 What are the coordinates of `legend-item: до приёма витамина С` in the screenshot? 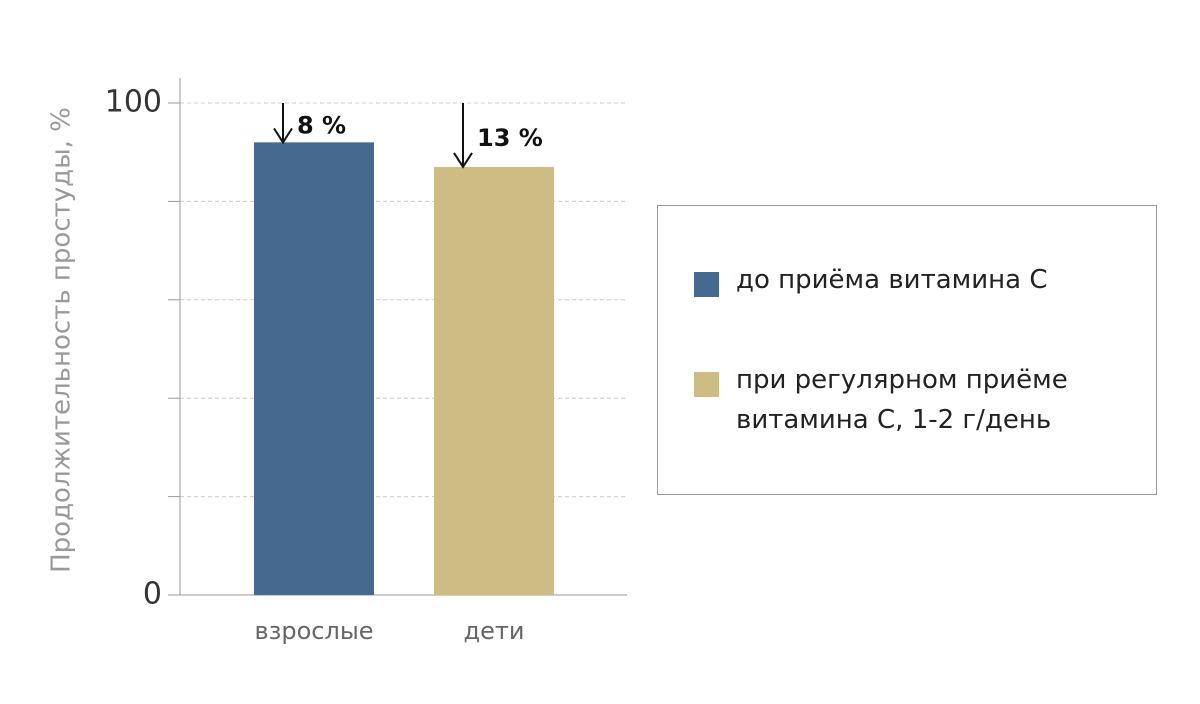 It's located at (915, 282).